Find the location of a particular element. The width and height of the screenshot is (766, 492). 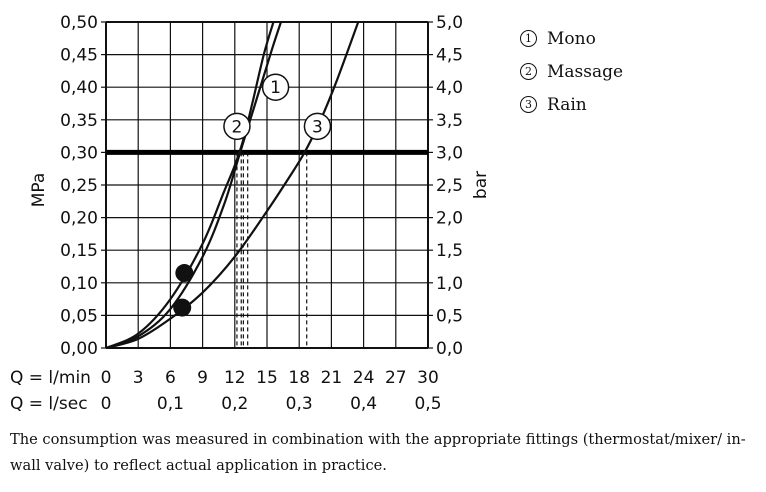

y-tick-label-right: 5,0 is located at coordinates (449, 23).